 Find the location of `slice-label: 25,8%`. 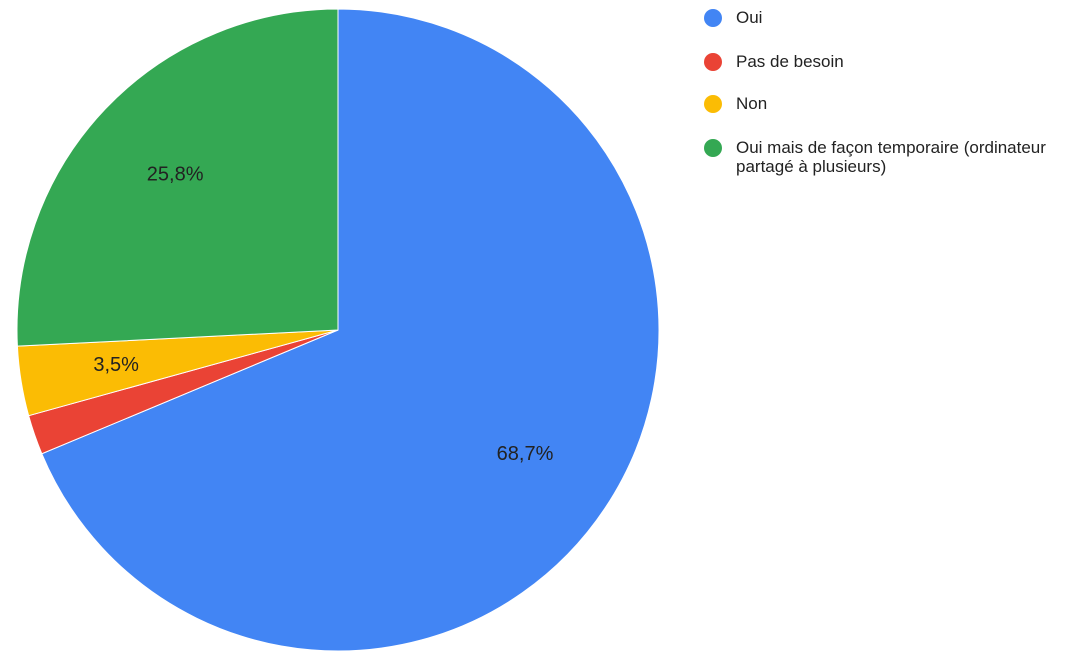

slice-label: 25,8% is located at coordinates (175, 174).